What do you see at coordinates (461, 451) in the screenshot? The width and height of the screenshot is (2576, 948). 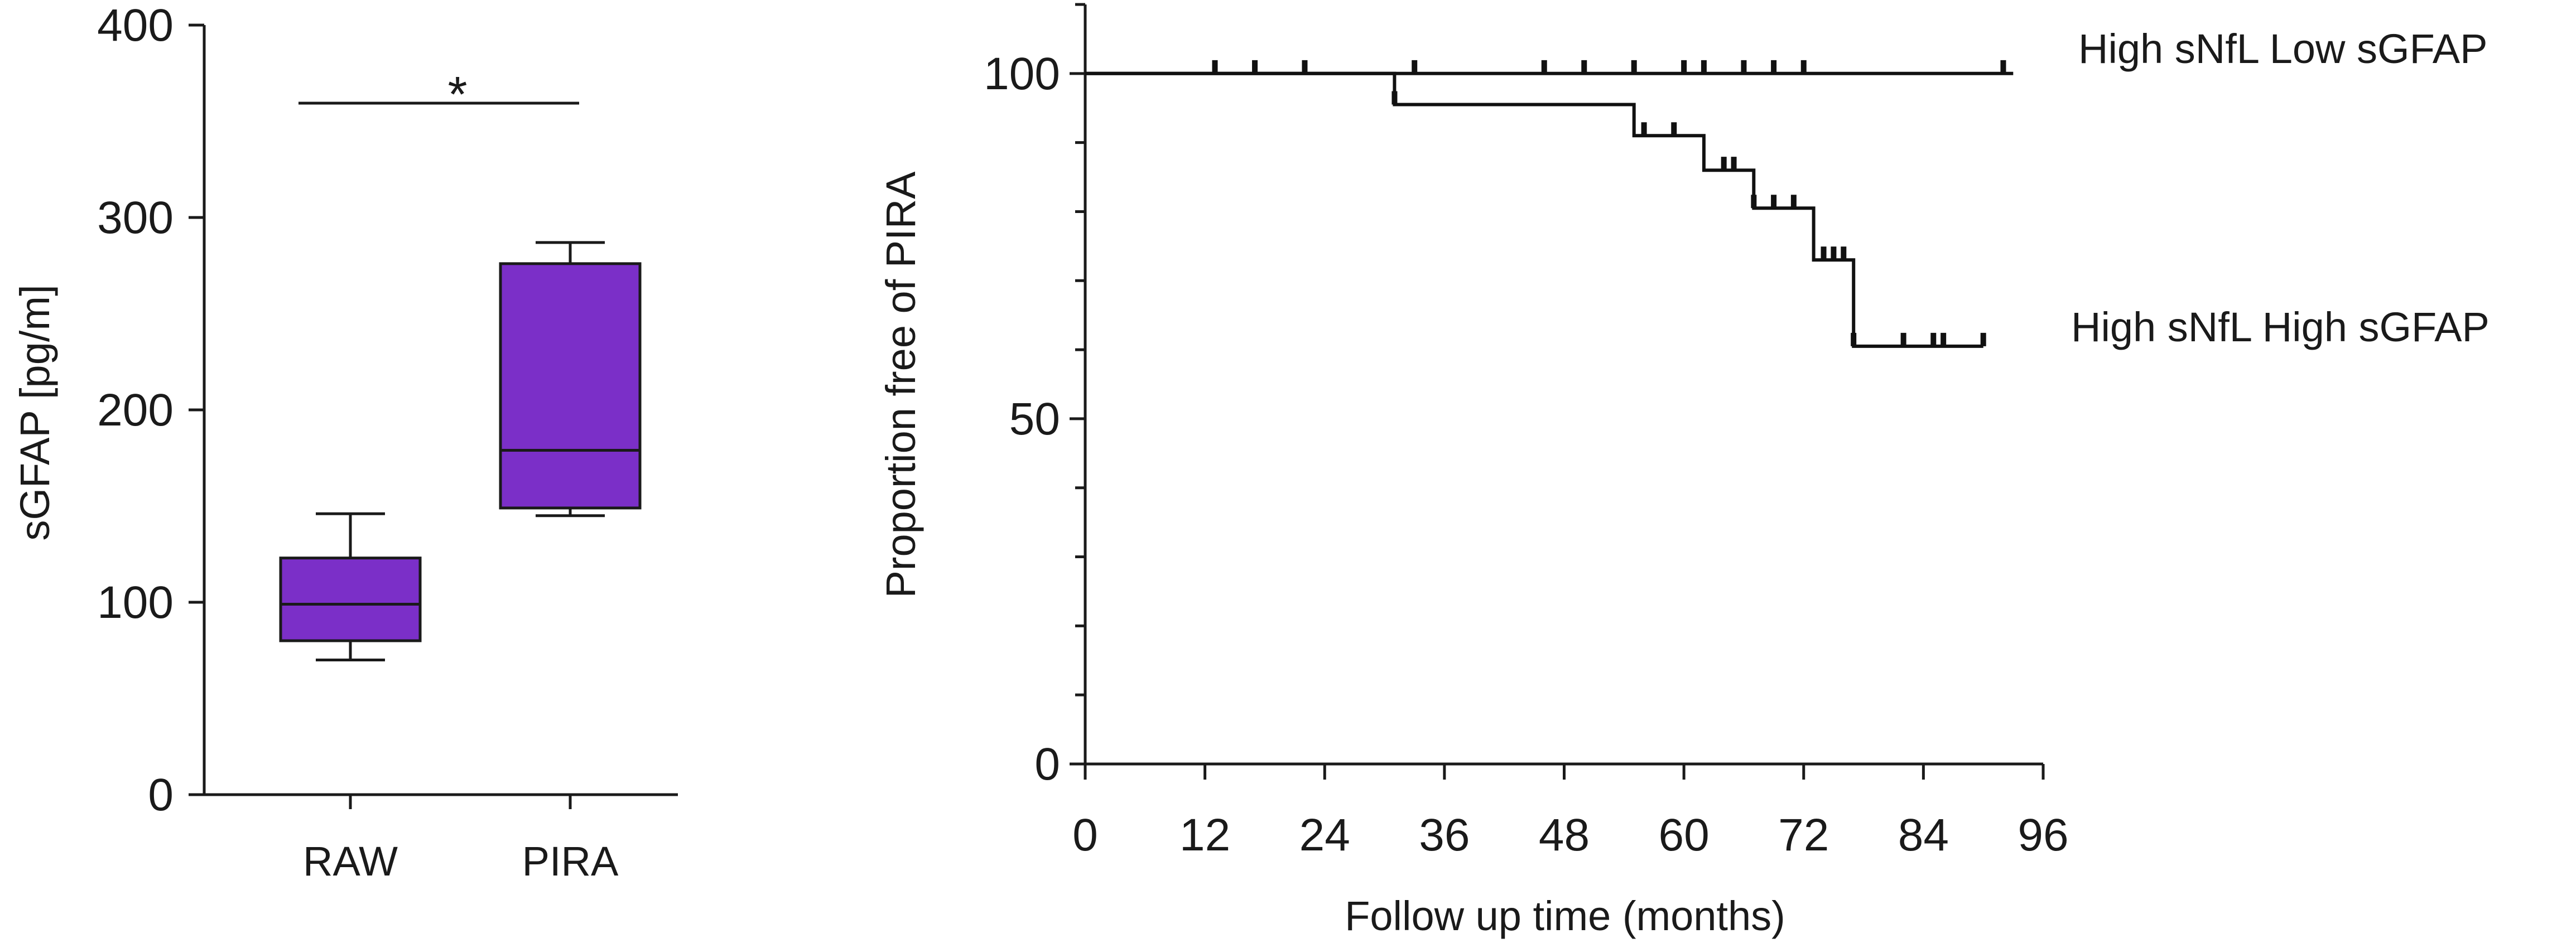 I see `box-series` at bounding box center [461, 451].